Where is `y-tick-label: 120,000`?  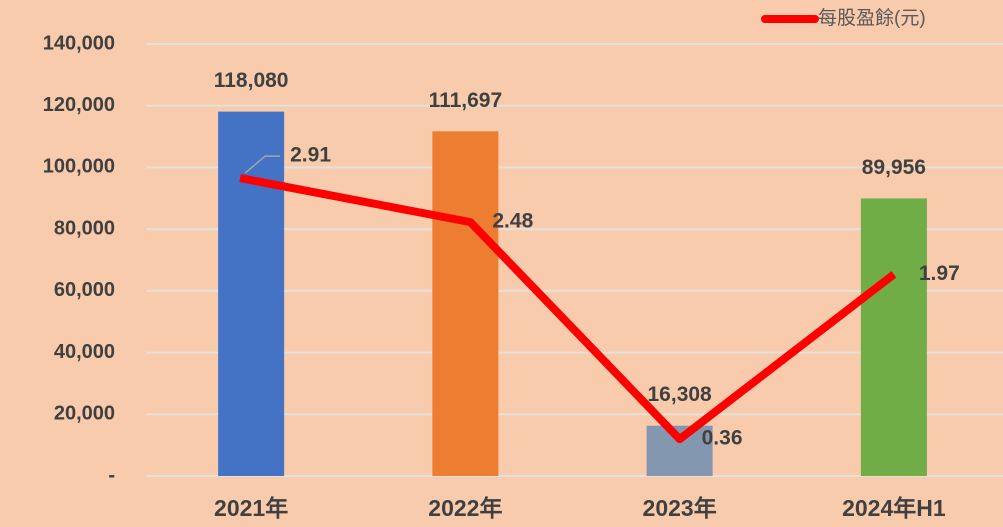
y-tick-label: 120,000 is located at coordinates (79, 105).